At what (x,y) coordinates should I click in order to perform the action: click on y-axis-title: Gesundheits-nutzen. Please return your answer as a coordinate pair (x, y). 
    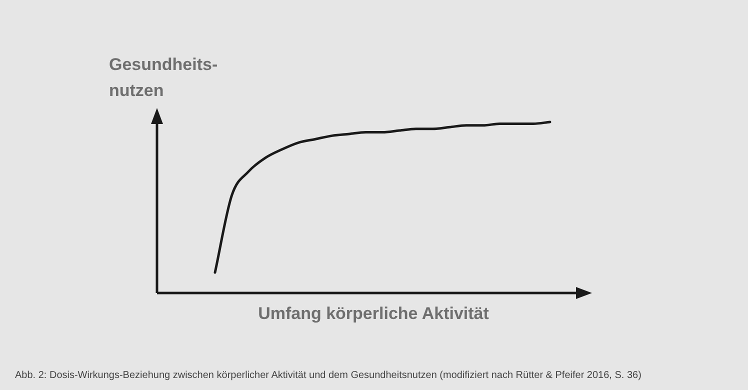
    Looking at the image, I should click on (164, 78).